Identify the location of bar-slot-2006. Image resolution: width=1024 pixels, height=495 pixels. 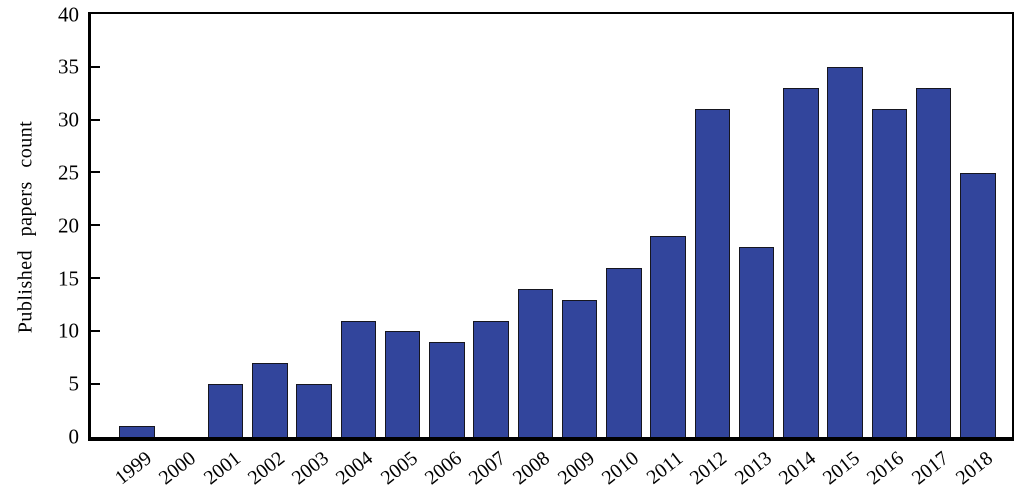
(447, 225).